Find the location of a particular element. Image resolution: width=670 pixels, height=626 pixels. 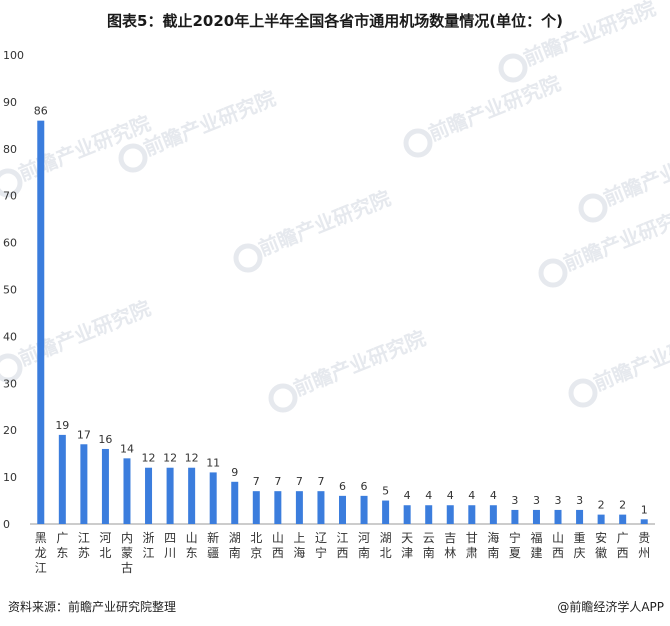

bar-value-label: 11 is located at coordinates (213, 462).